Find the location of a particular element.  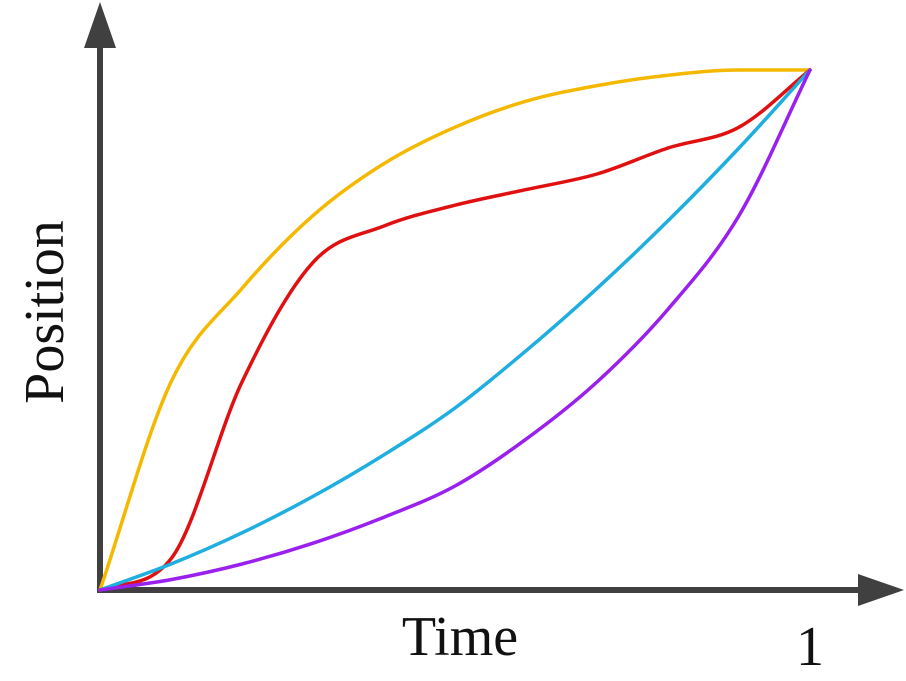

y-axis-arrowhead is located at coordinates (100, 25).